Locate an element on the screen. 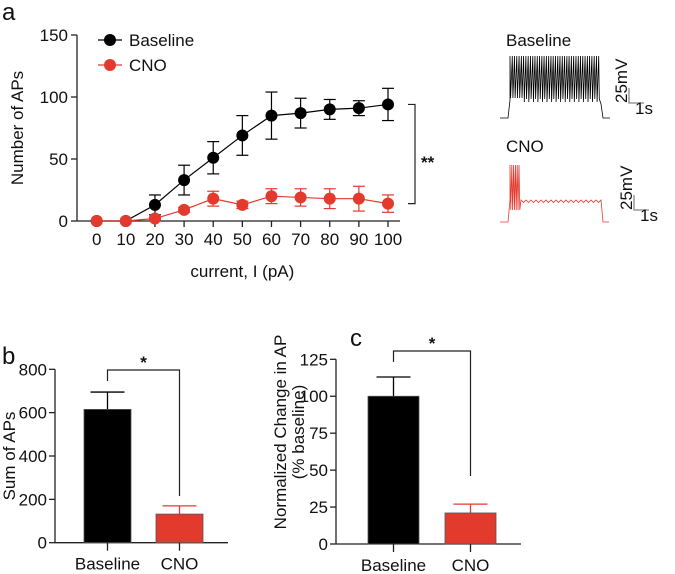 Image resolution: width=675 pixels, height=574 pixels. x-tick-label: 70 is located at coordinates (300, 239).